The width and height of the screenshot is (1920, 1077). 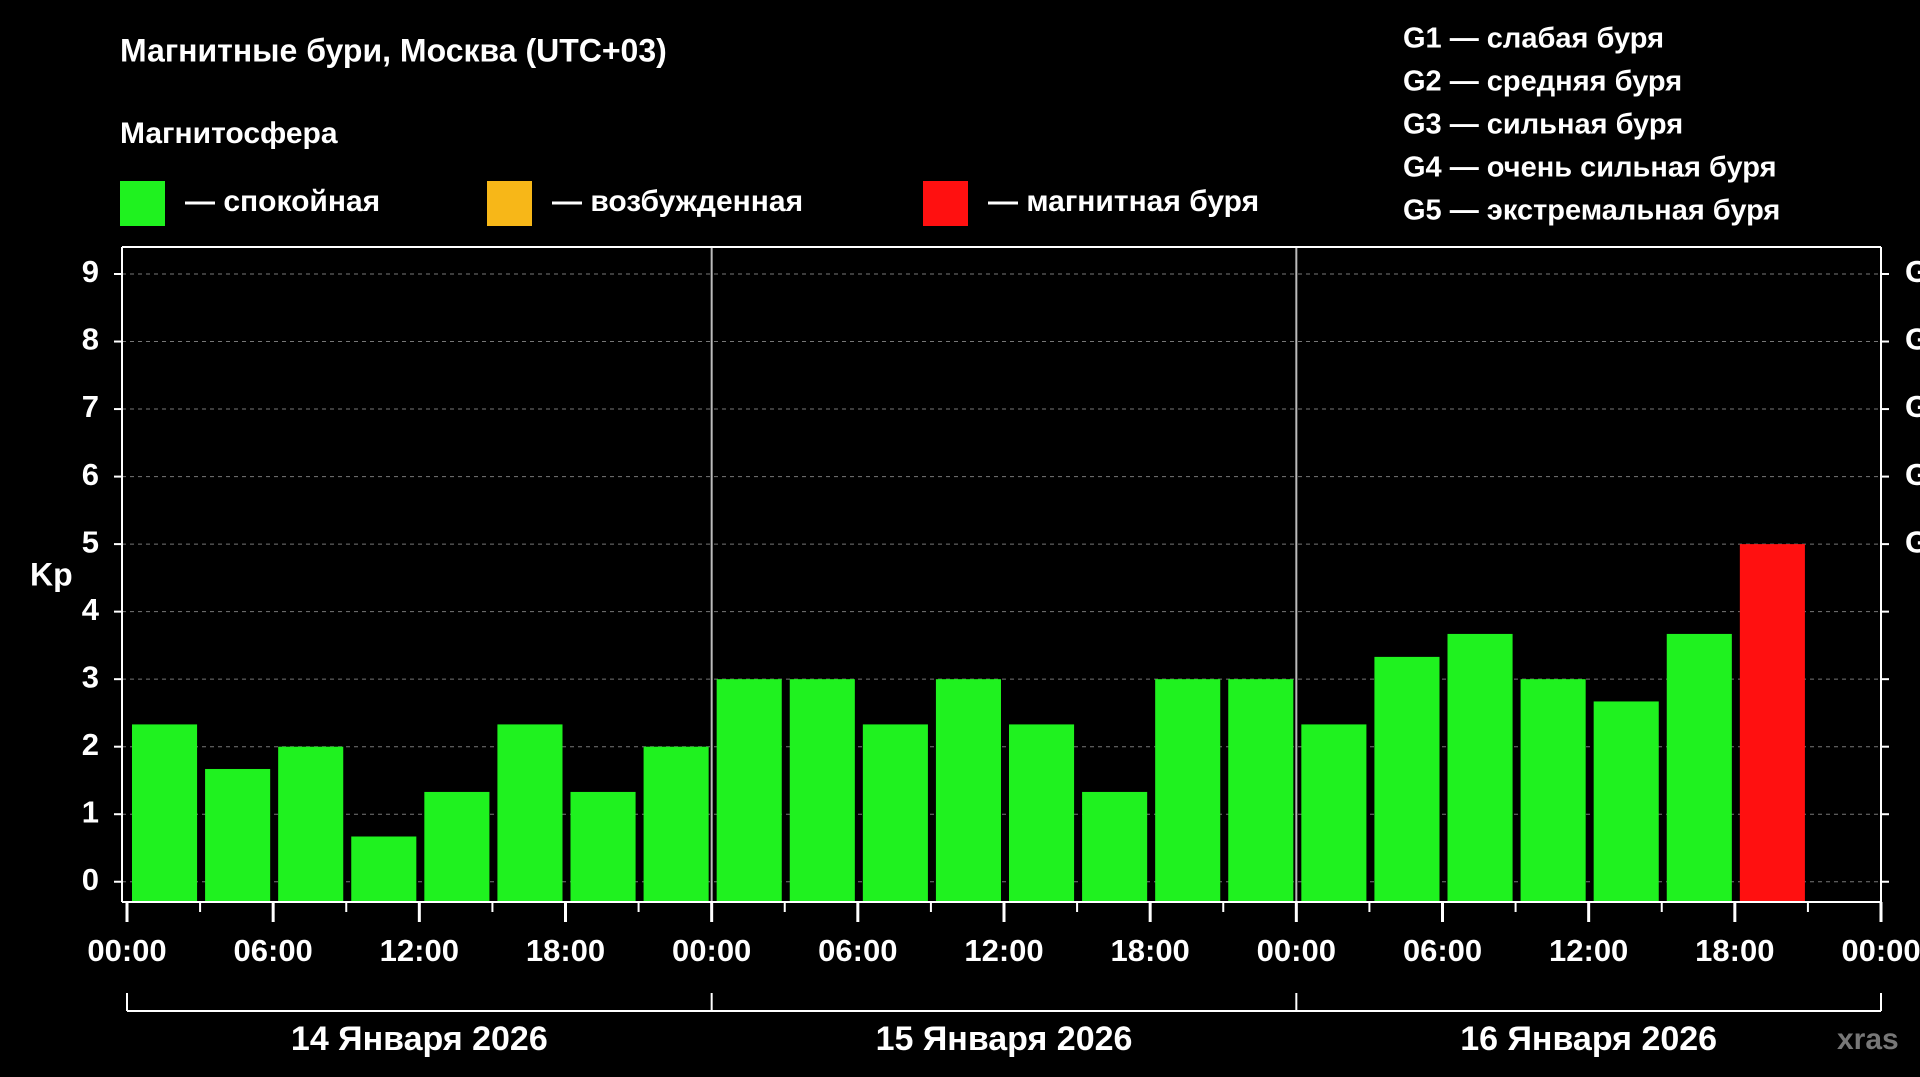 I want to click on y2-tick-label: G4, so click(x=1912, y=339).